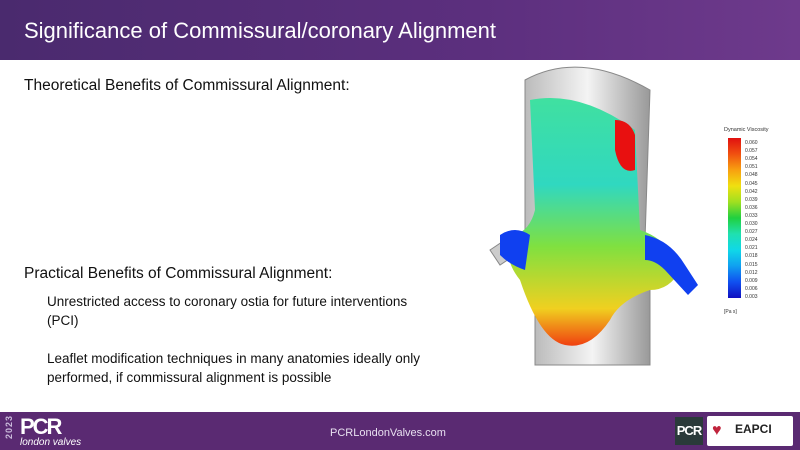 The height and width of the screenshot is (450, 800). What do you see at coordinates (751, 232) in the screenshot?
I see `legend-tick: 0.027` at bounding box center [751, 232].